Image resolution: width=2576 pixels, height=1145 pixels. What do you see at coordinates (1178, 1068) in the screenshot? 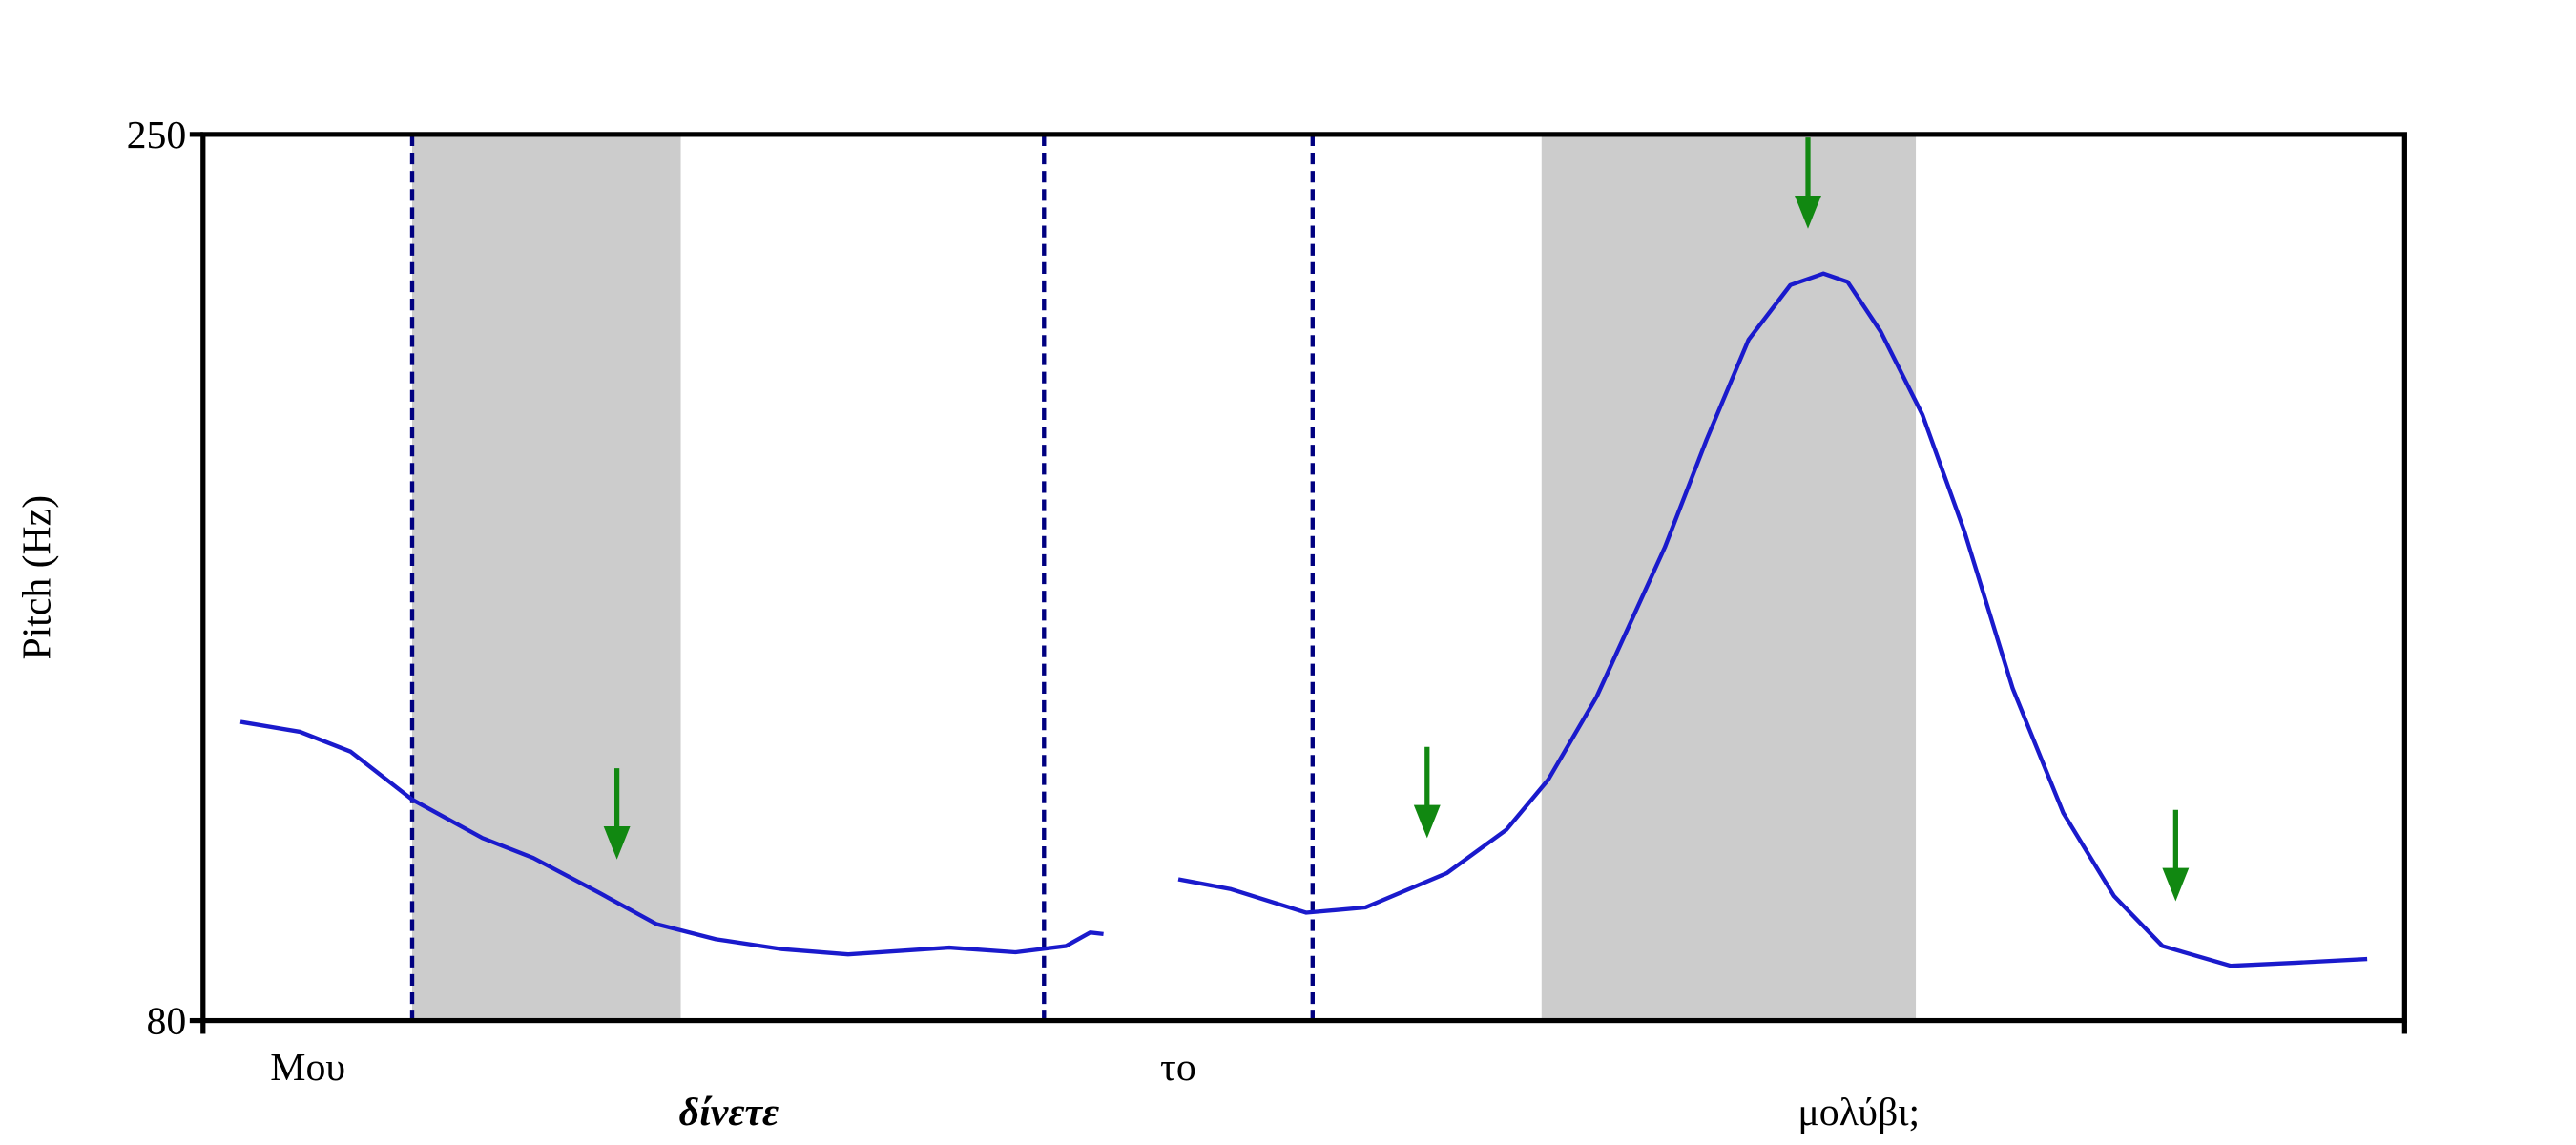
I see `word-label: το` at bounding box center [1178, 1068].